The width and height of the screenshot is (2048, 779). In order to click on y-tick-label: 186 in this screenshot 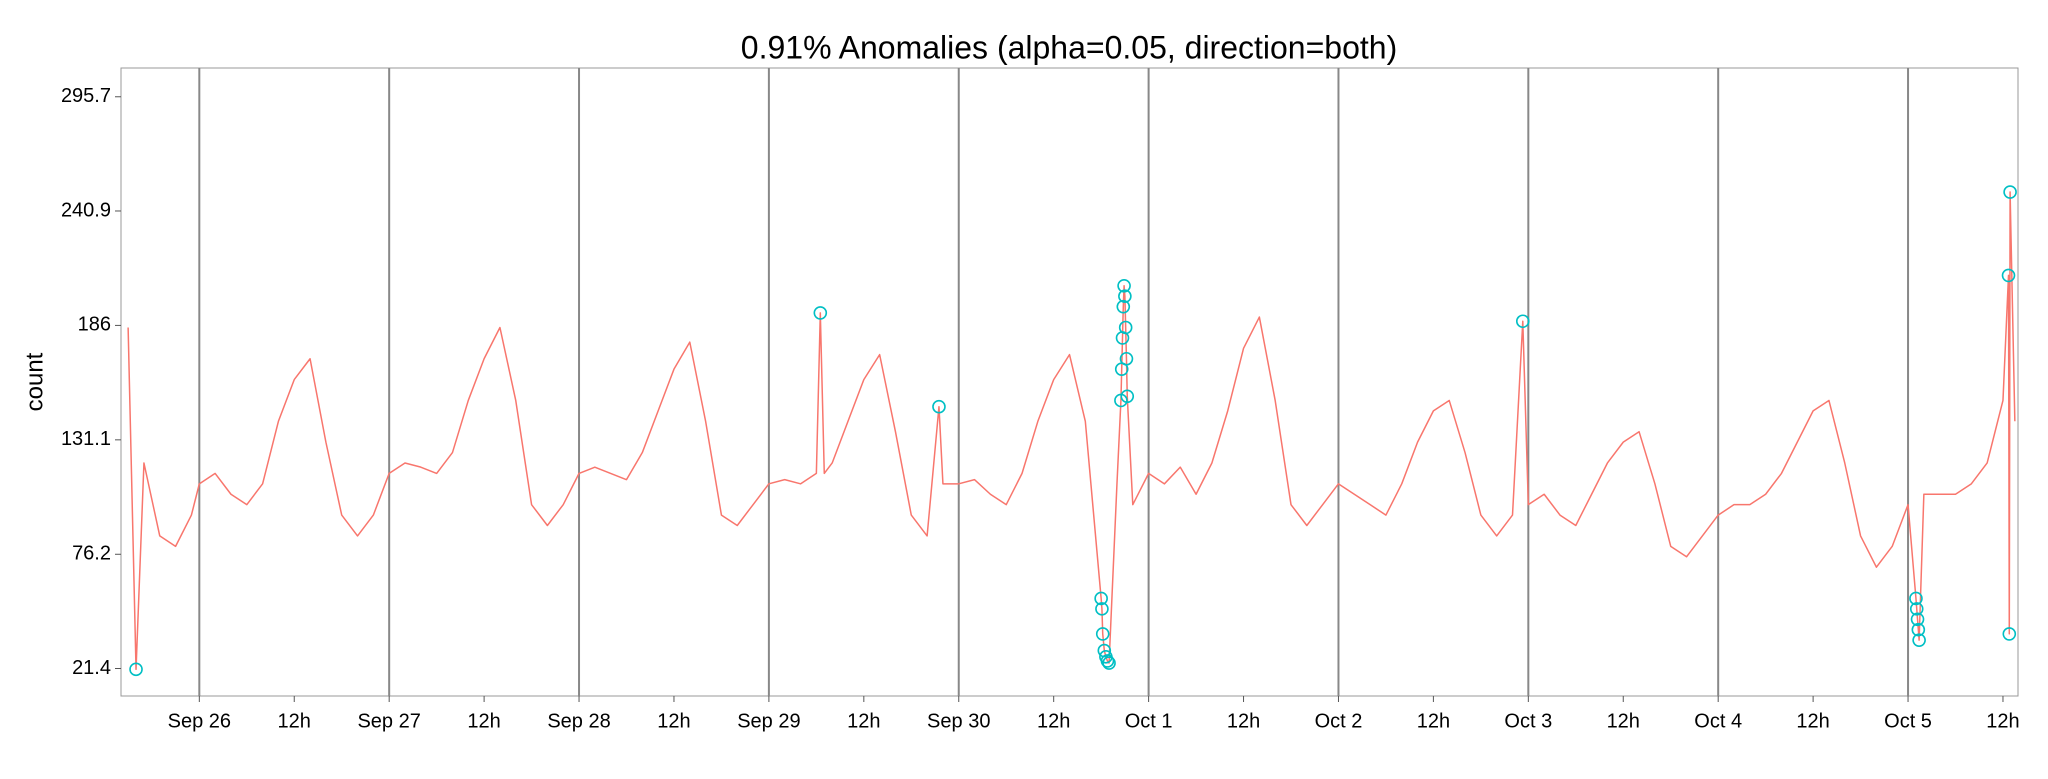, I will do `click(94, 325)`.